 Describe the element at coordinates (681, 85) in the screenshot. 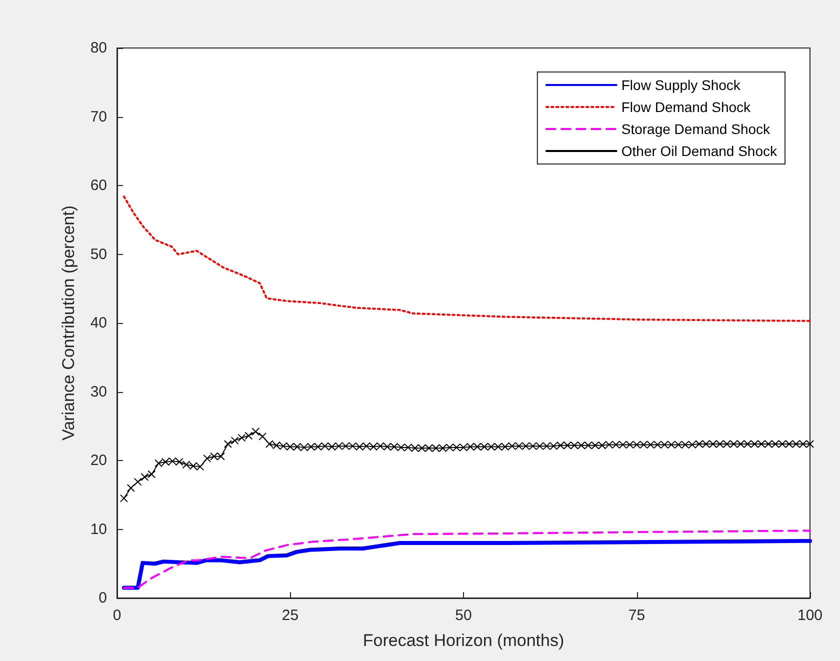

I see `legend-label: Flow Supply Shock` at that location.